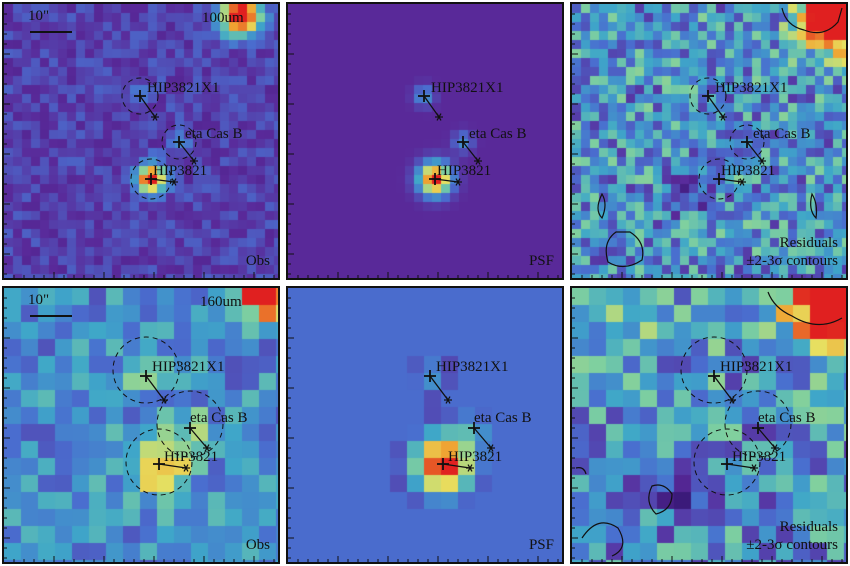 The image size is (850, 566). I want to click on band-label: 160um, so click(221, 302).